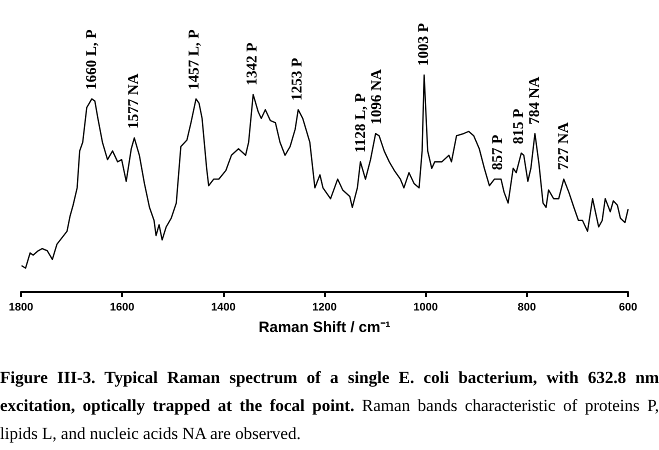 The height and width of the screenshot is (450, 659). What do you see at coordinates (424, 44) in the screenshot?
I see `annotation: 1003 P` at bounding box center [424, 44].